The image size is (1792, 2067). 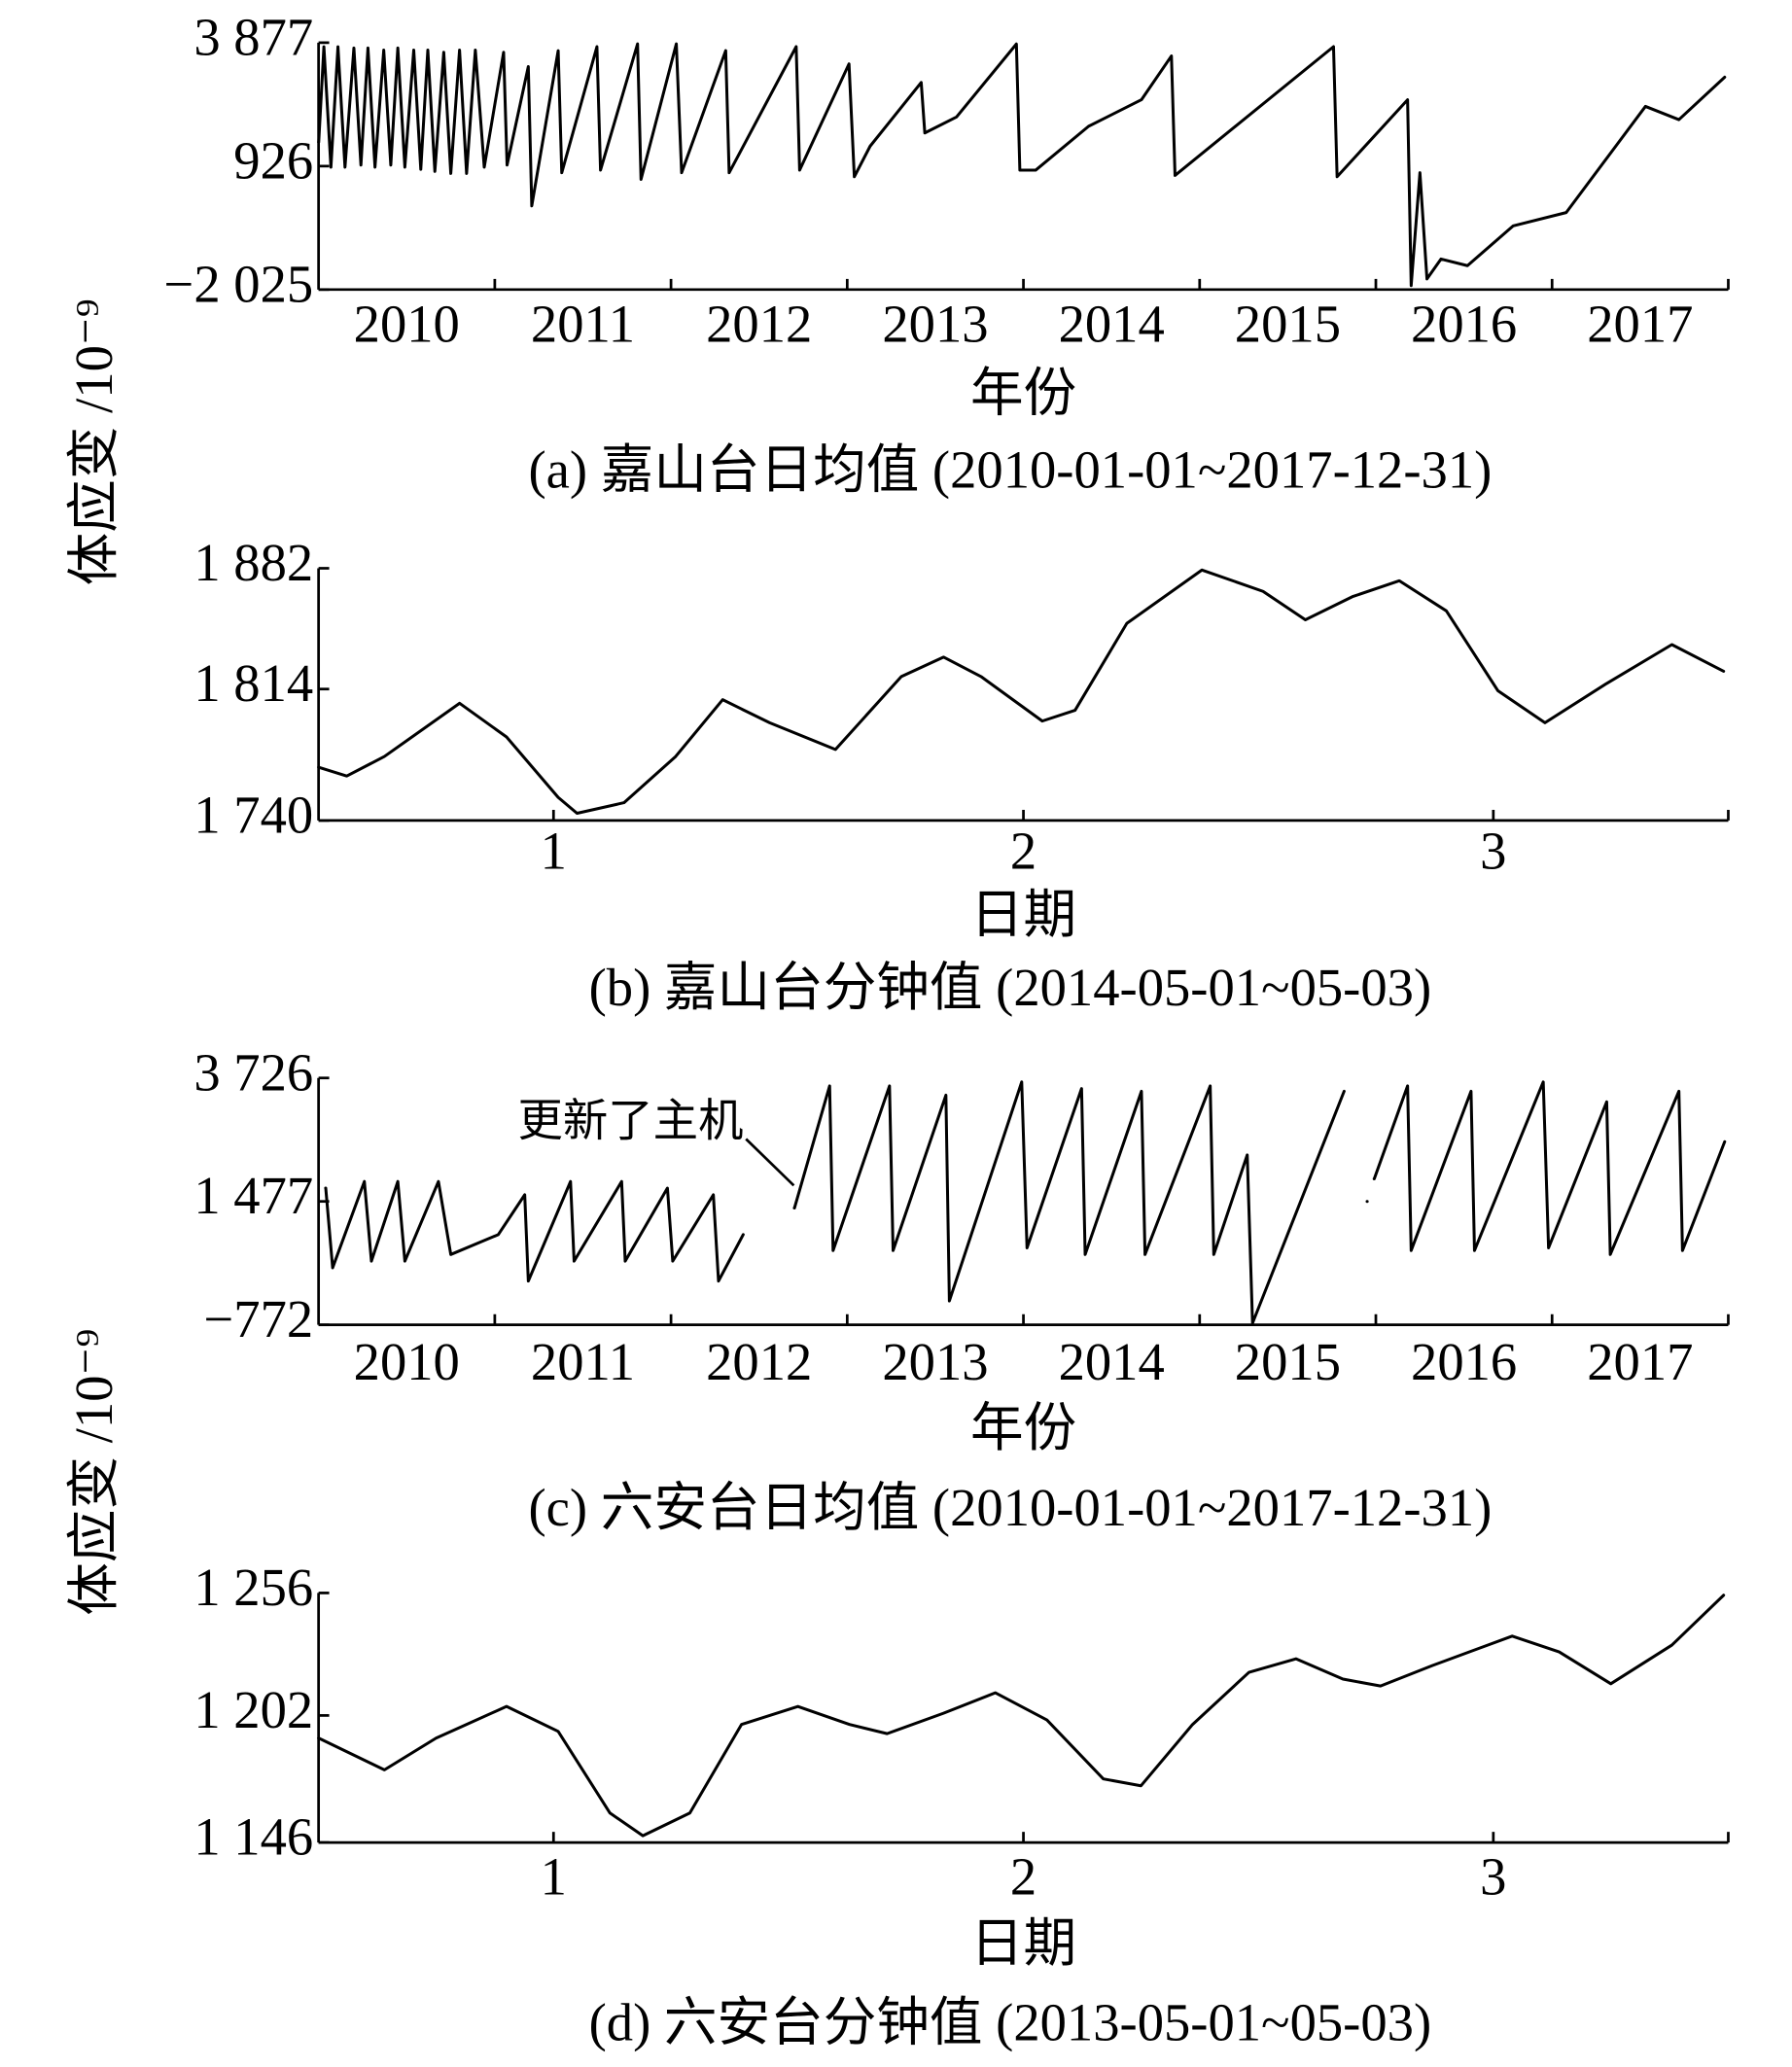 What do you see at coordinates (630, 1122) in the screenshot?
I see `annotation: 更新了主机` at bounding box center [630, 1122].